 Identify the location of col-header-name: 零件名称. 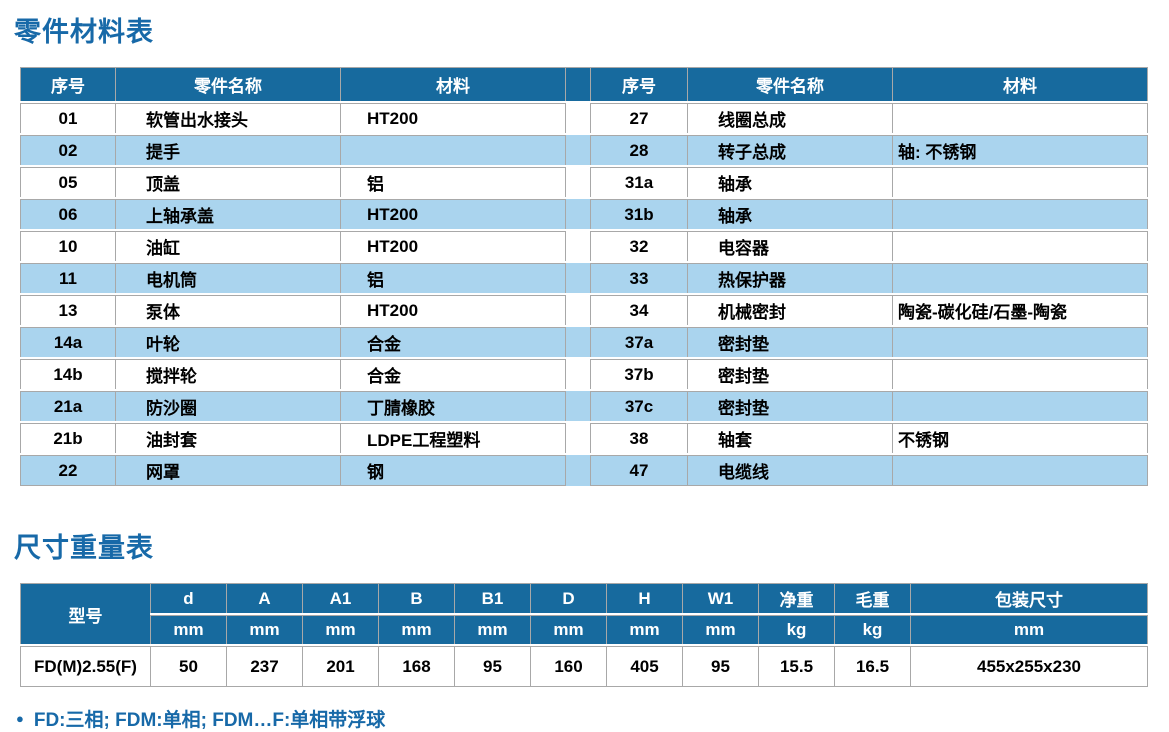
(789, 84).